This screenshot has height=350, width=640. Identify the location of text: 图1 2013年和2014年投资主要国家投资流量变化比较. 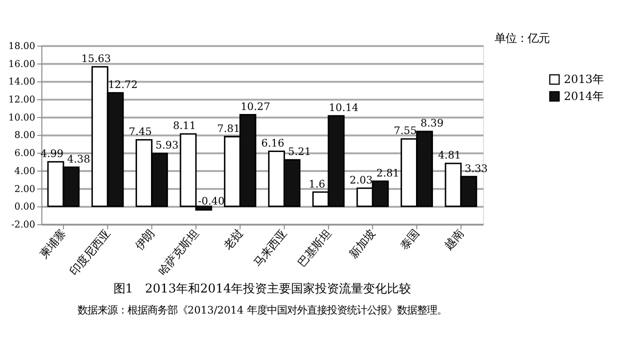
(262, 289).